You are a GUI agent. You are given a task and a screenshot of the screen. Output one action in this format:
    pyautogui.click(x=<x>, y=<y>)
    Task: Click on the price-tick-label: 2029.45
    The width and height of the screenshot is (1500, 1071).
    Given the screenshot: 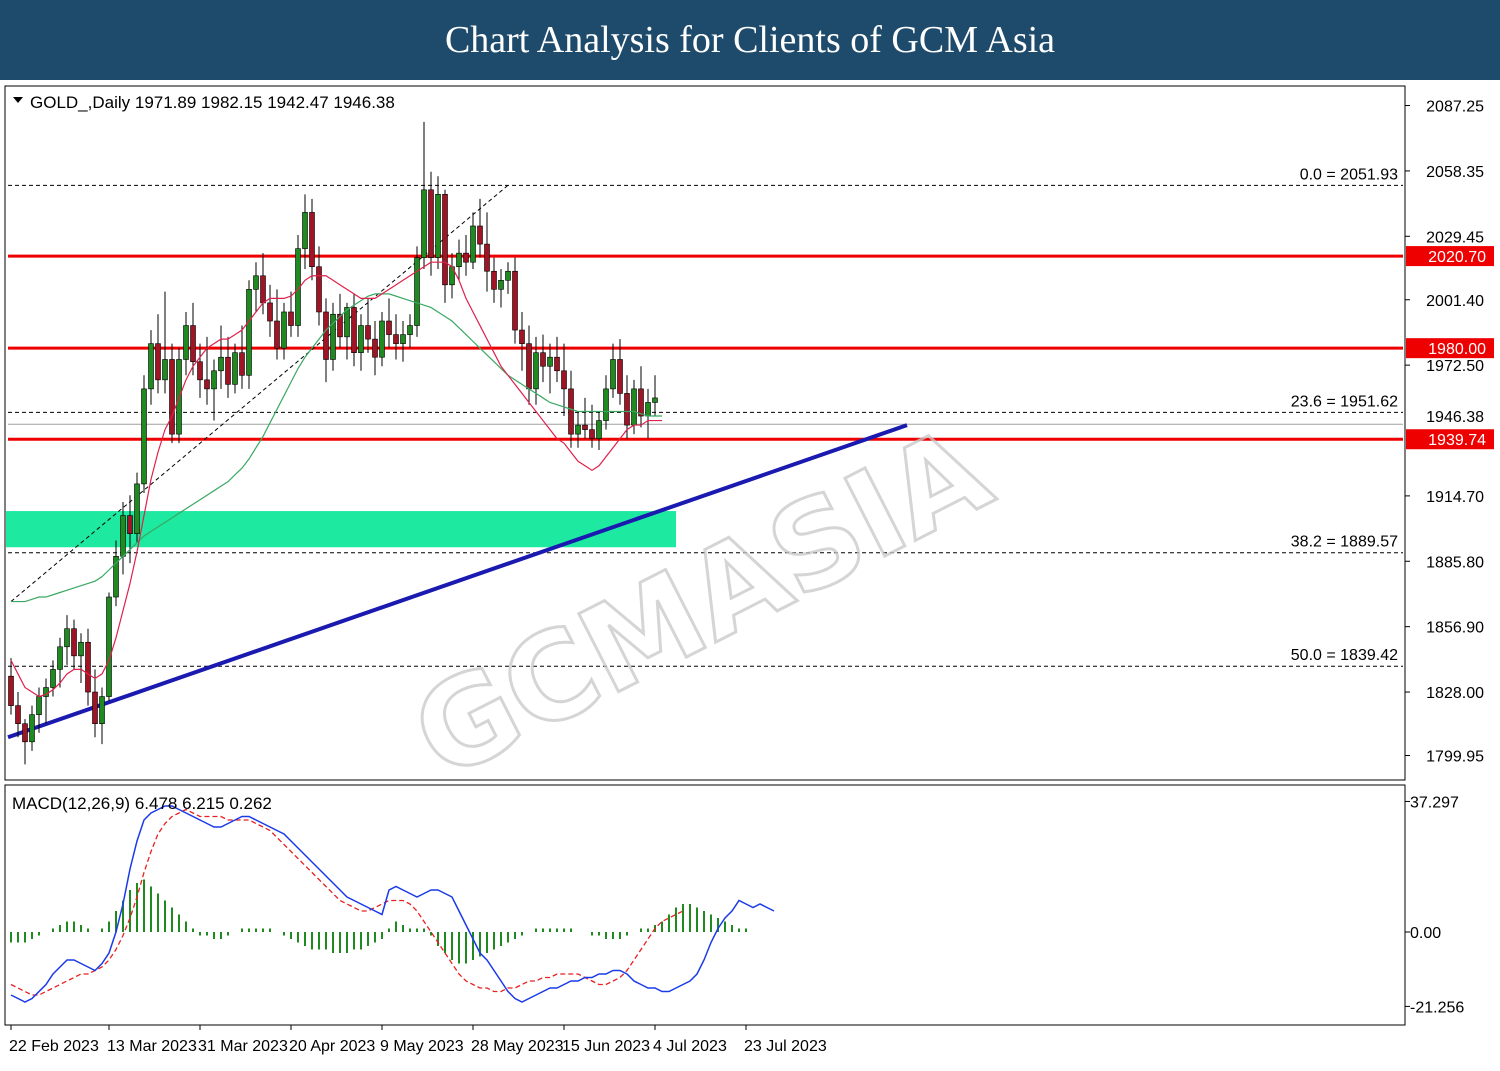 What is the action you would take?
    pyautogui.click(x=1455, y=237)
    